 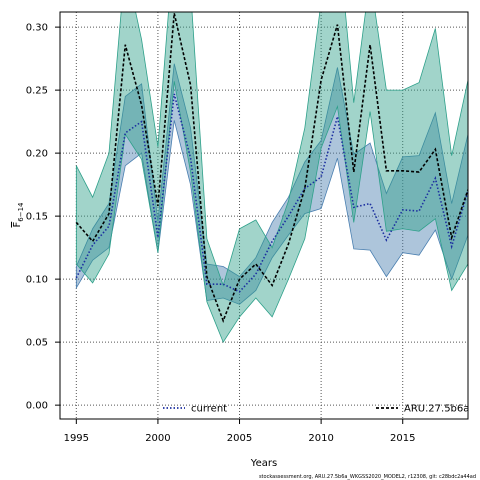 I want to click on y-axis: 0.00 0.05 0.10 0.15 0.20 0.25 0.30, so click(x=43, y=217).